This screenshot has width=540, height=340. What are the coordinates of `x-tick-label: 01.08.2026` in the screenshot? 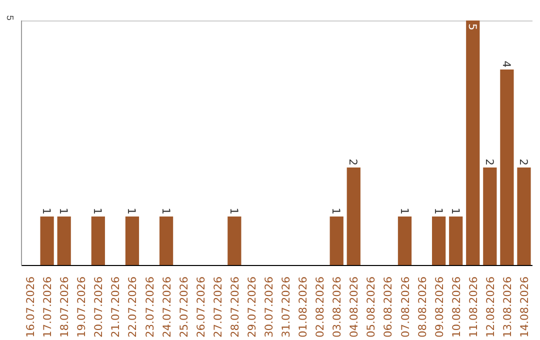 It's located at (303, 307).